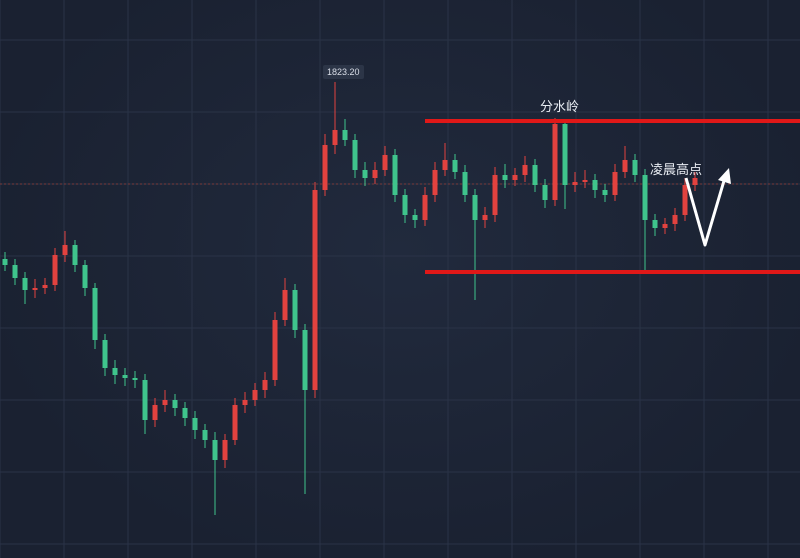 The height and width of the screenshot is (558, 800). What do you see at coordinates (343, 72) in the screenshot?
I see `high-price-label: 1823.20` at bounding box center [343, 72].